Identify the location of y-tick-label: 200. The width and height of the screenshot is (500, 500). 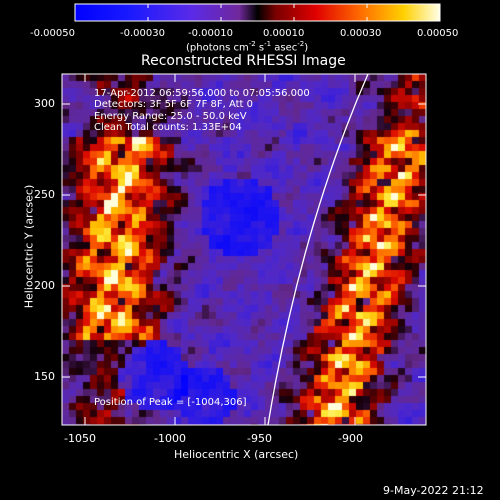
(44, 285).